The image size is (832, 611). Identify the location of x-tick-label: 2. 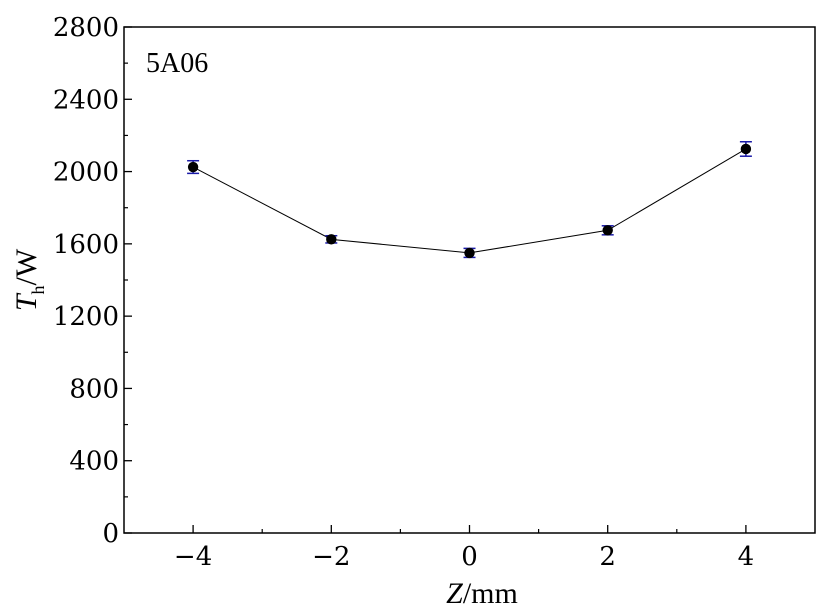
(607, 557).